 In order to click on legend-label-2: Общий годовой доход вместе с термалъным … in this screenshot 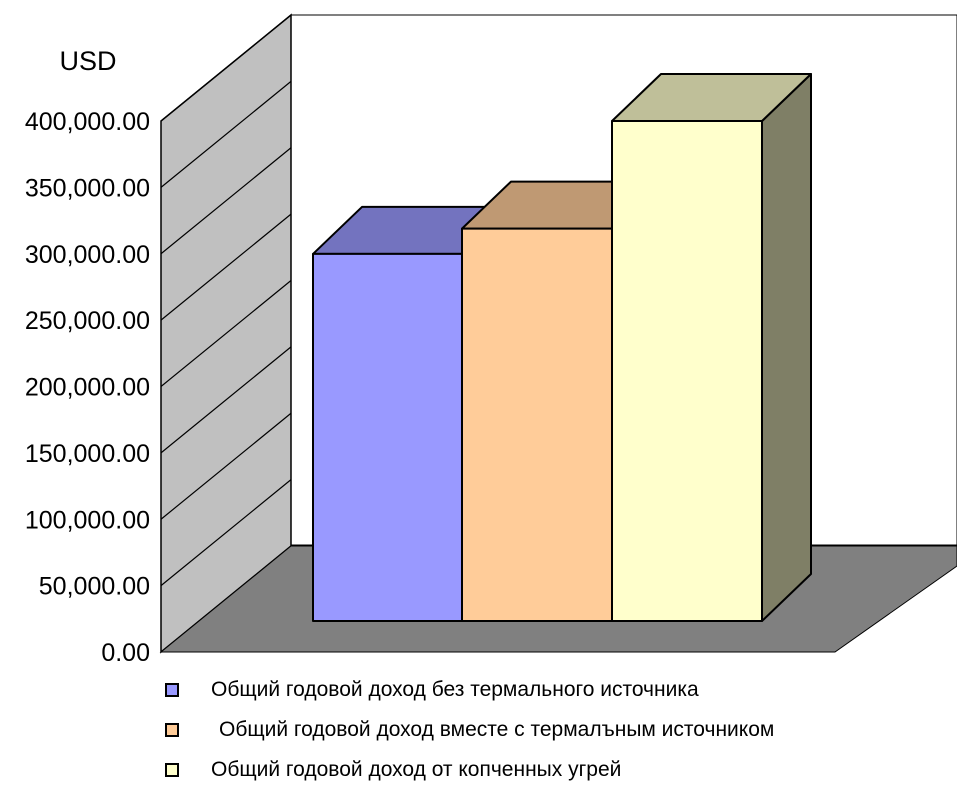, I will do `click(497, 729)`.